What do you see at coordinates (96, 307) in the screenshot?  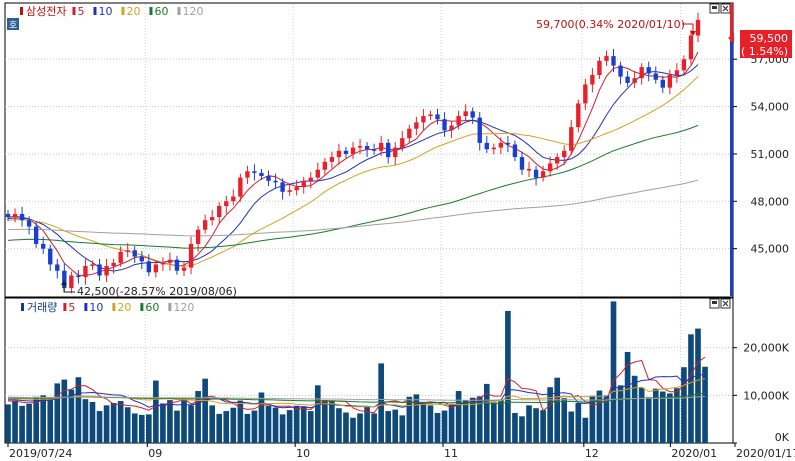 I see `legend-label: 10` at bounding box center [96, 307].